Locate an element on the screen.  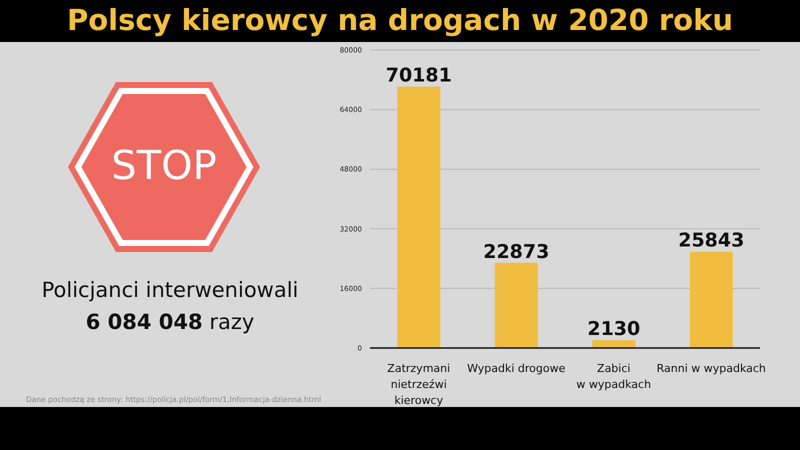
text: 6 084 048 is located at coordinates (144, 322).